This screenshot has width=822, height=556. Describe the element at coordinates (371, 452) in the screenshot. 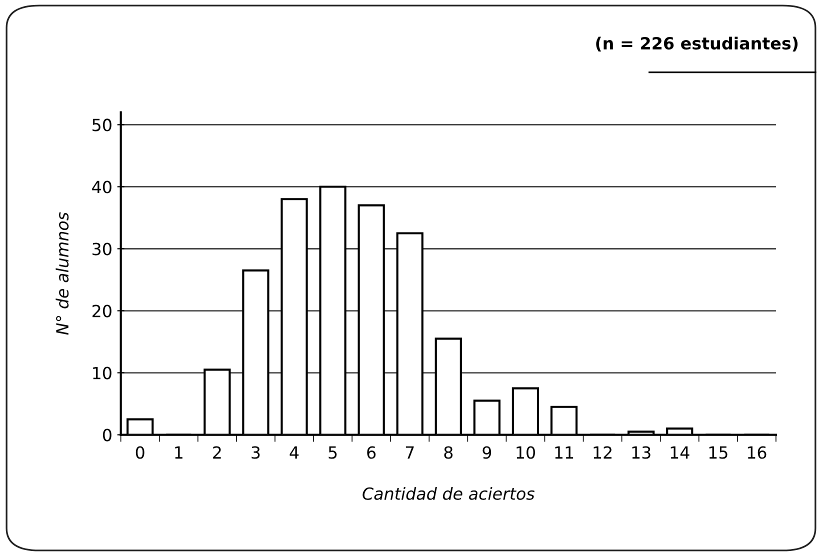

I see `x-tick-label: 6` at that location.